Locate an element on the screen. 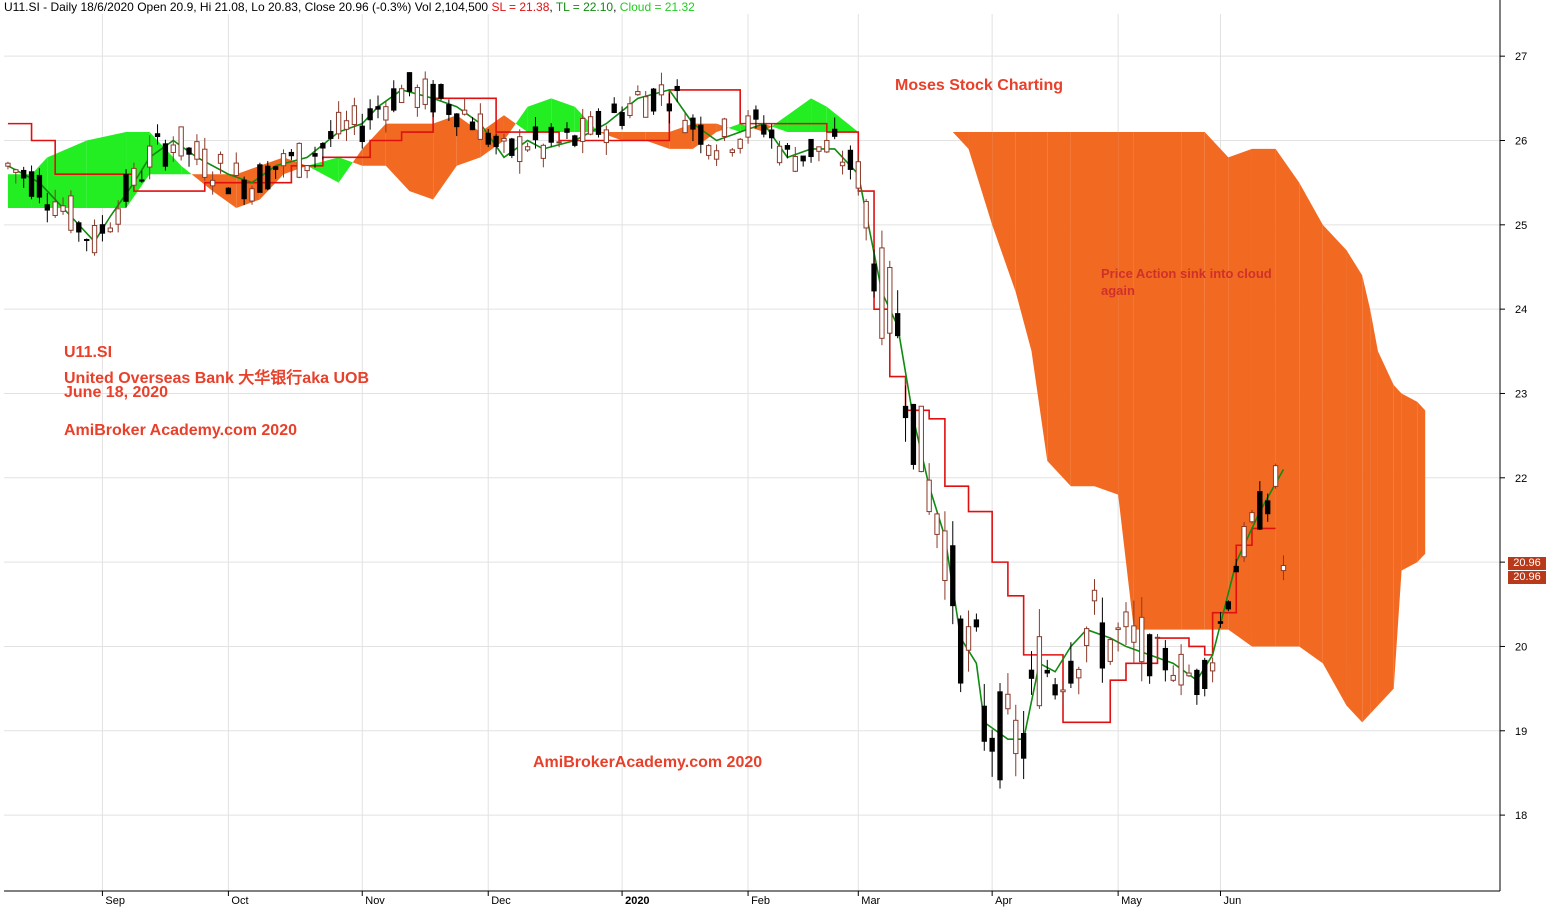 This screenshot has height=908, width=1561. y-tick-label: 26 is located at coordinates (1521, 141).